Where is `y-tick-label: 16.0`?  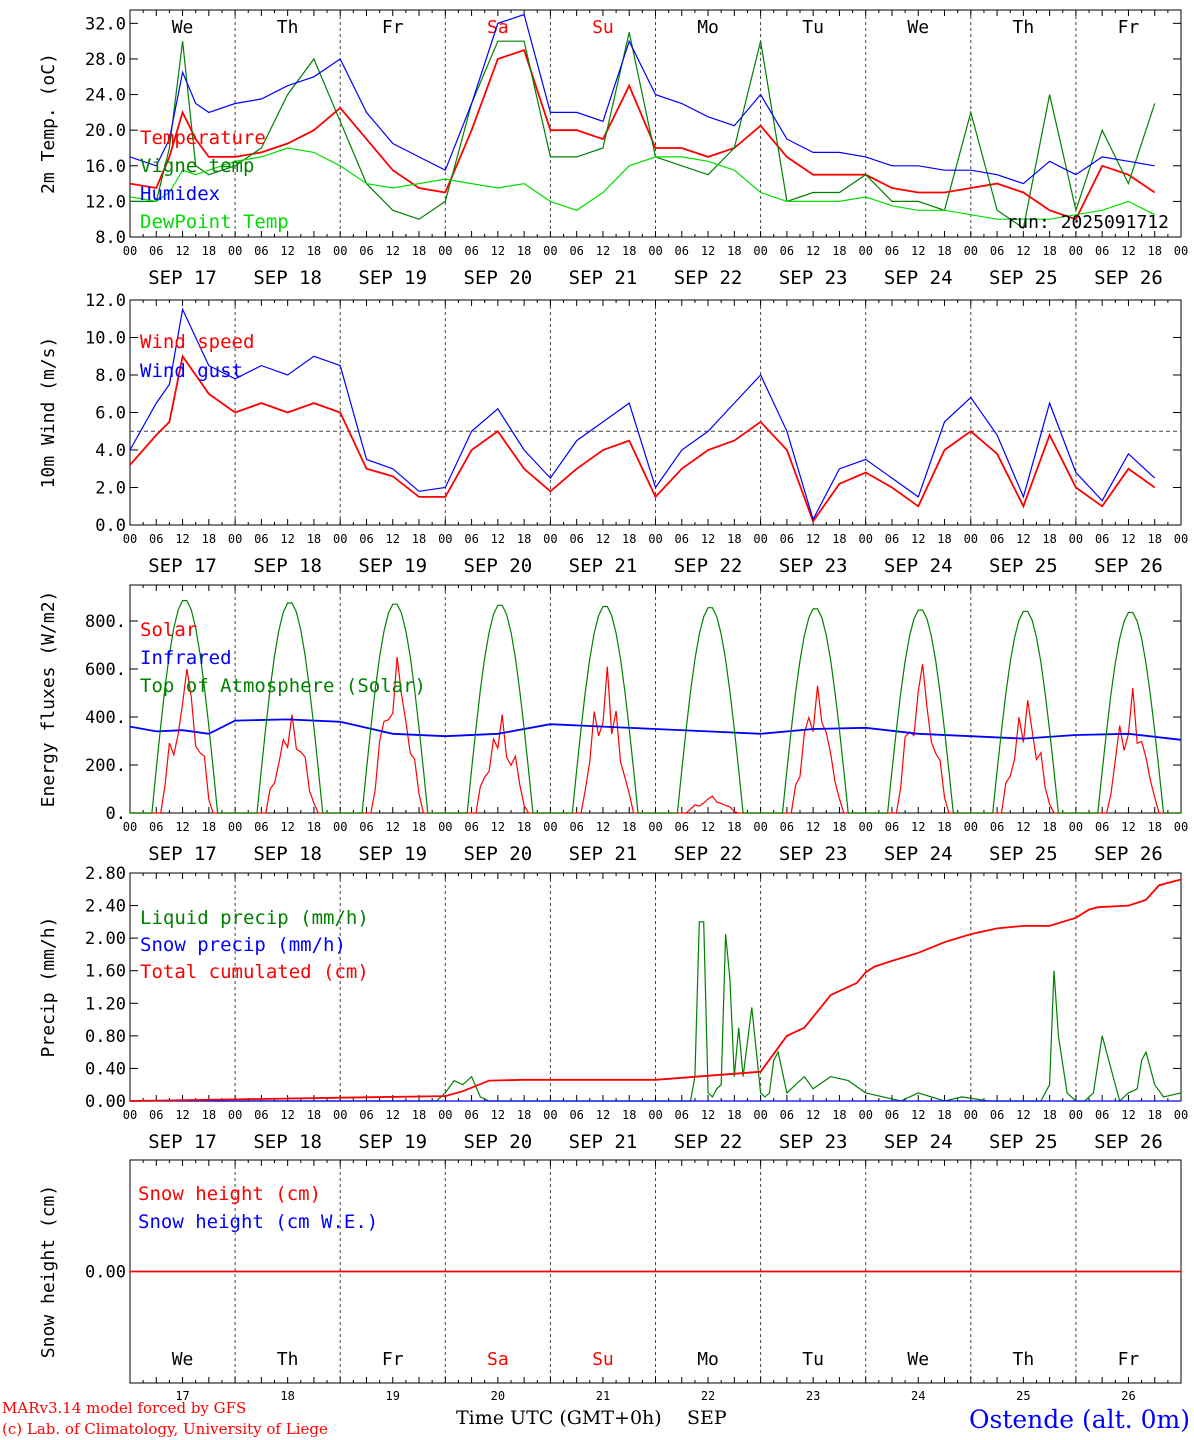
y-tick-label: 16.0 is located at coordinates (105, 167).